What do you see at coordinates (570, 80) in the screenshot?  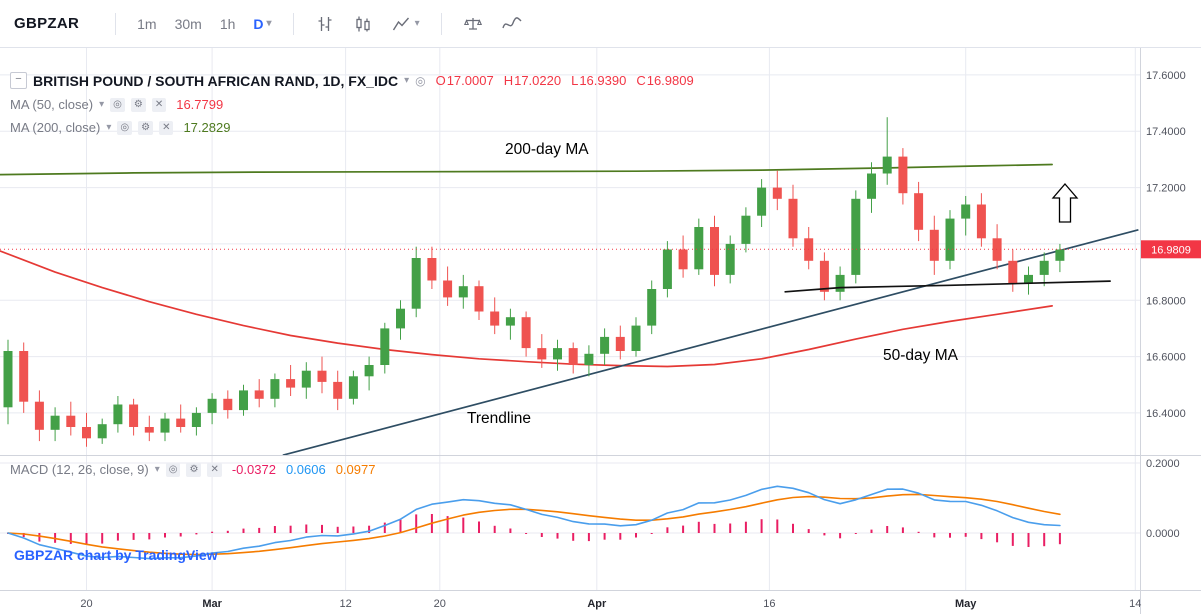 I see `ohlc-values: O 17.0007 H 17.0220 L 16.9390 C 16.9809` at bounding box center [570, 80].